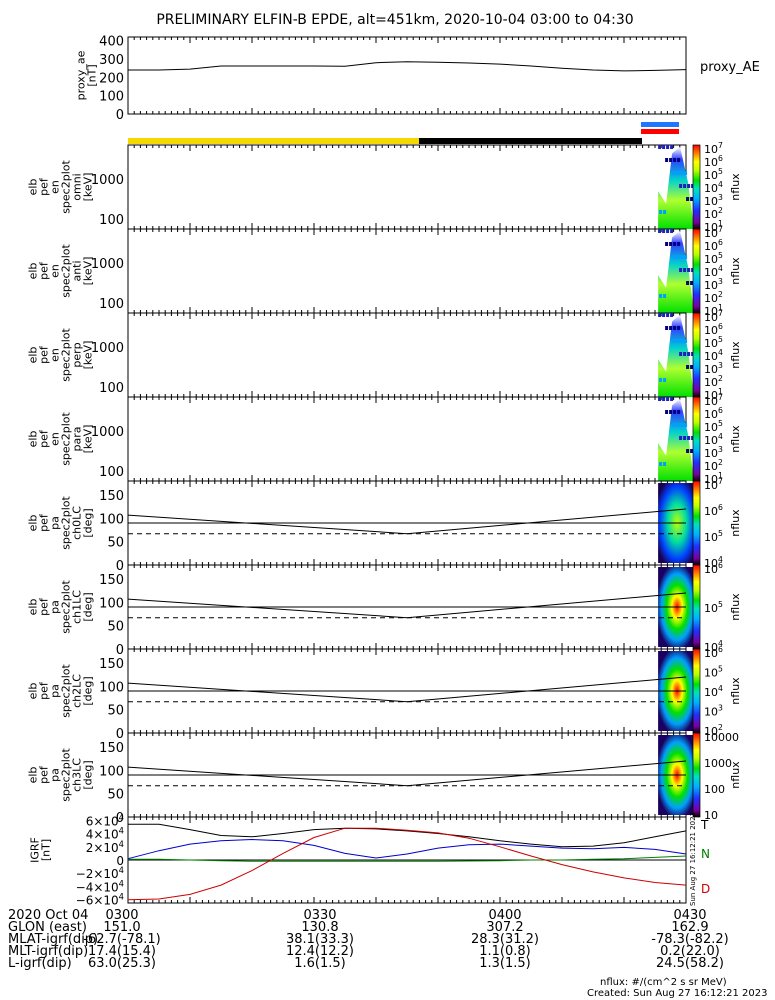 The width and height of the screenshot is (775, 1000). I want to click on igrf-tick: 4×10⁴, so click(105, 834).